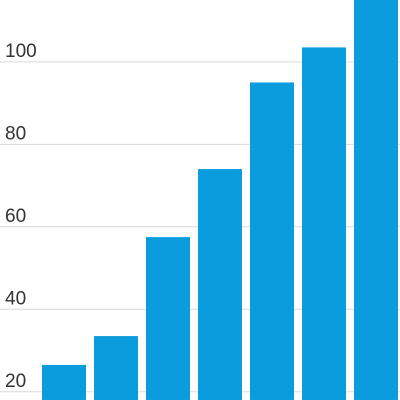 This screenshot has height=400, width=400. I want to click on y-axis-tick-labels: 20 40 60 80 100, so click(21, 216).